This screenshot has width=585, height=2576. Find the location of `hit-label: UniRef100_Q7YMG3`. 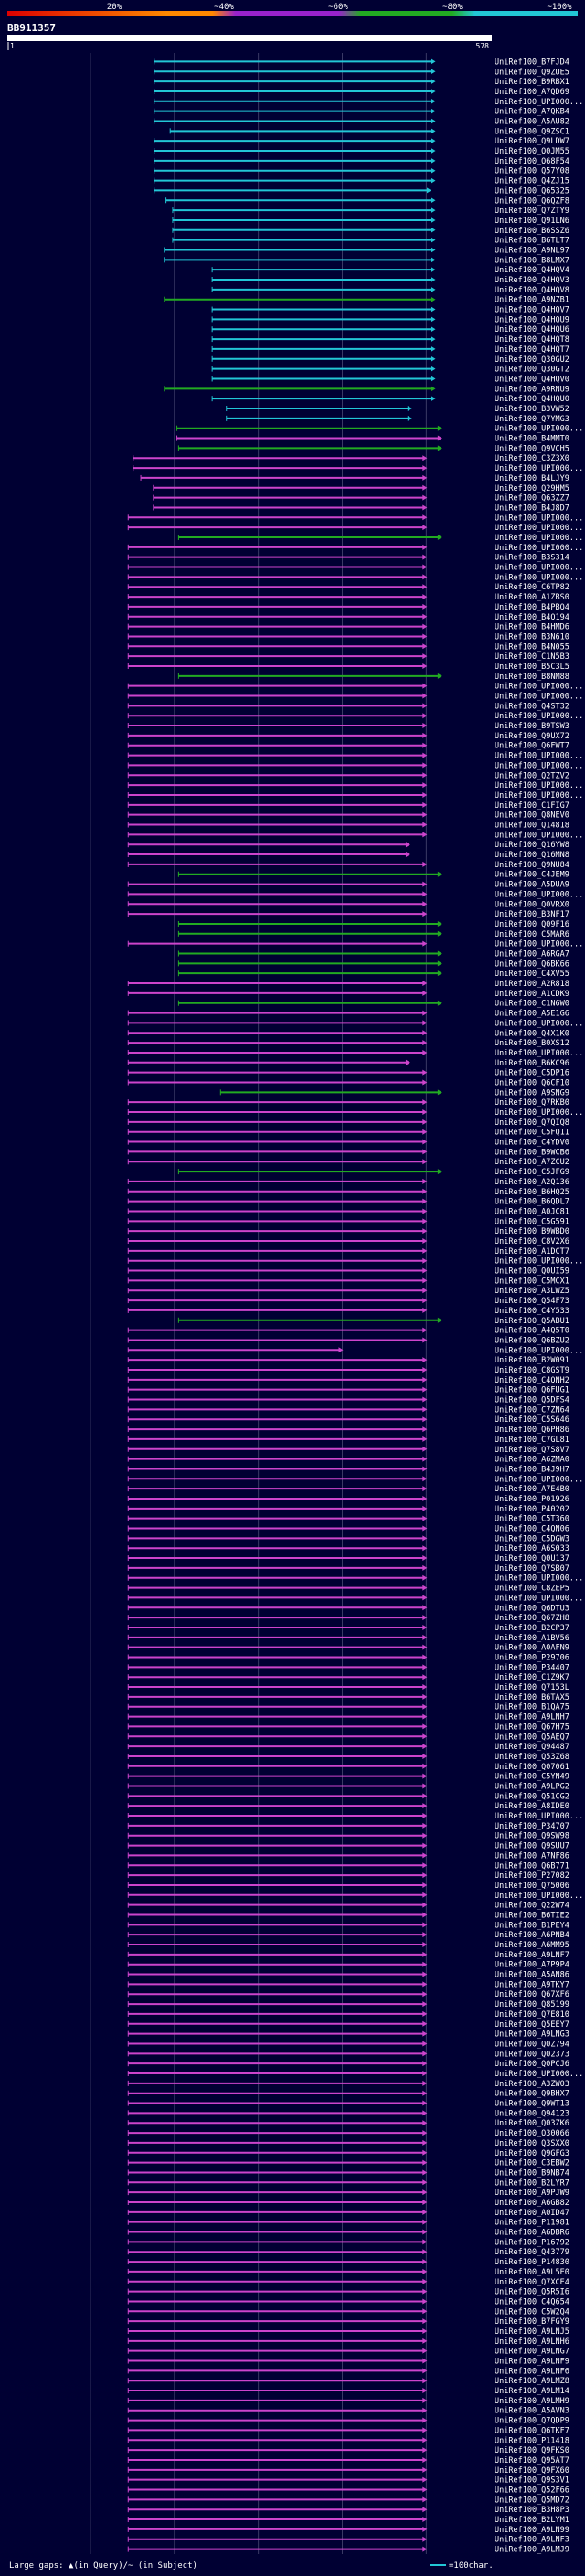

hit-label: UniRef100_Q7YMG3 is located at coordinates (532, 419).